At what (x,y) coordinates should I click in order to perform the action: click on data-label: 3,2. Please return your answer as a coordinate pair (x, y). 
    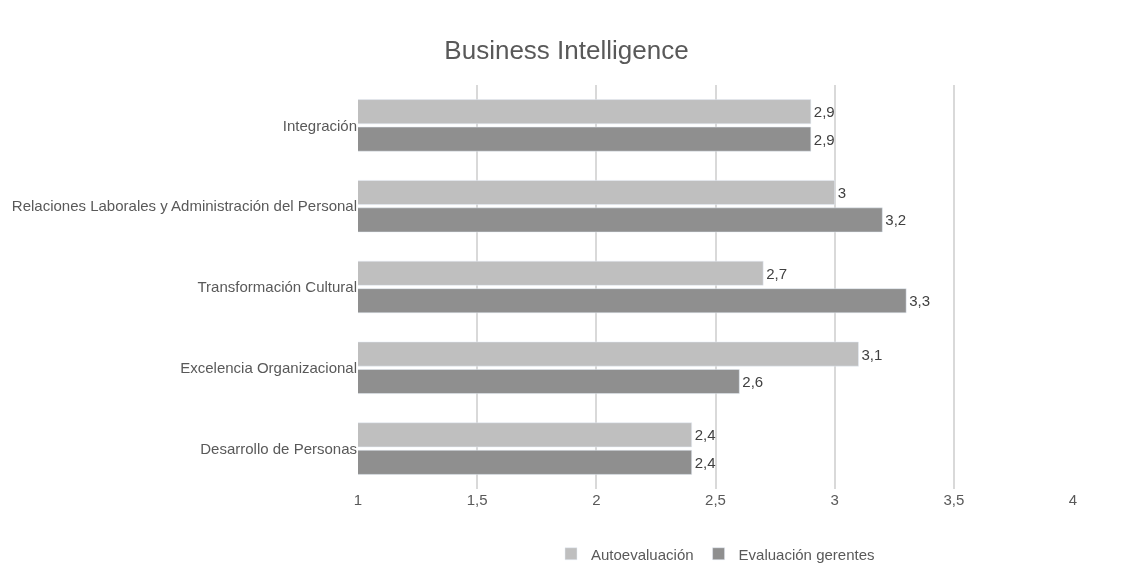
    Looking at the image, I should click on (896, 220).